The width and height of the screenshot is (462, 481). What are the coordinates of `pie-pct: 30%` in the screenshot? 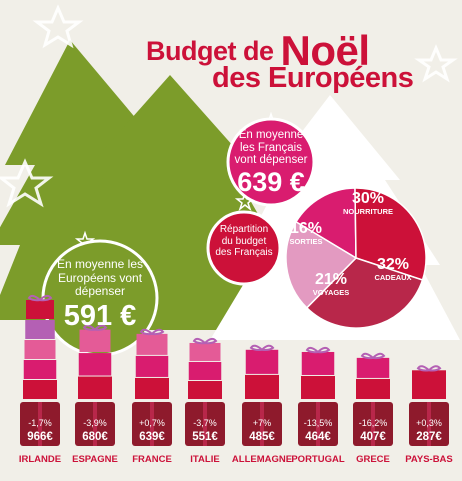 It's located at (368, 198).